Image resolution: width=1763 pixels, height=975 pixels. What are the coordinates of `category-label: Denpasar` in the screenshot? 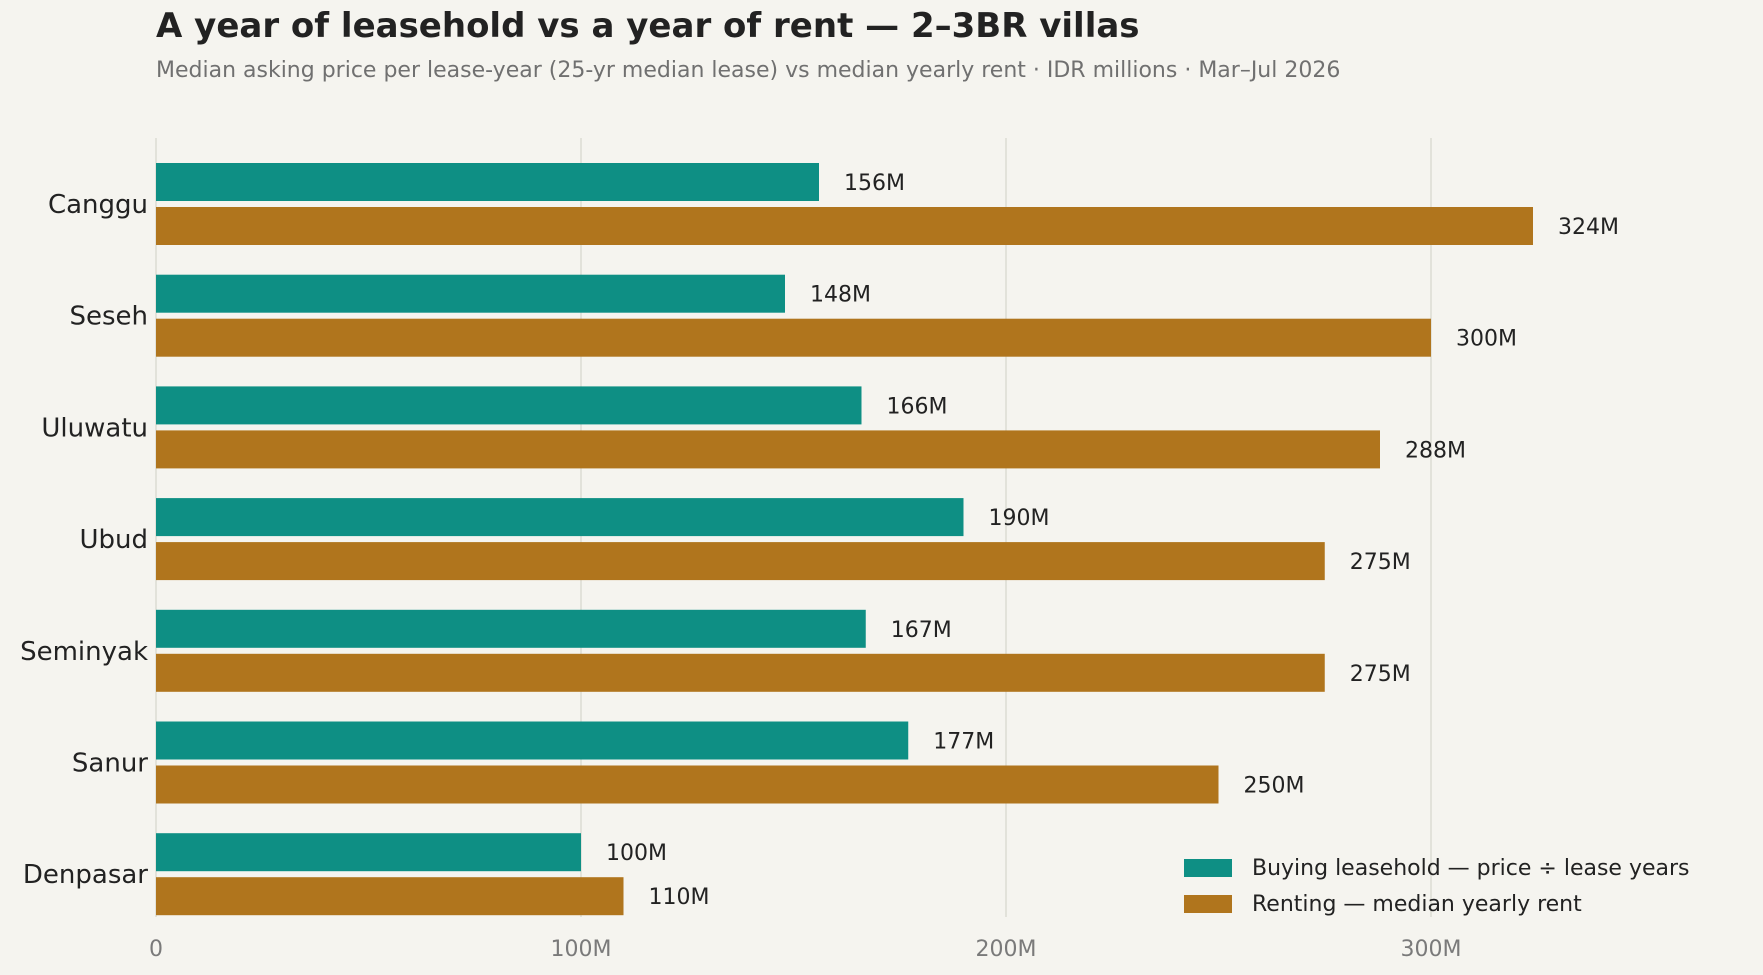 It's located at (85, 875).